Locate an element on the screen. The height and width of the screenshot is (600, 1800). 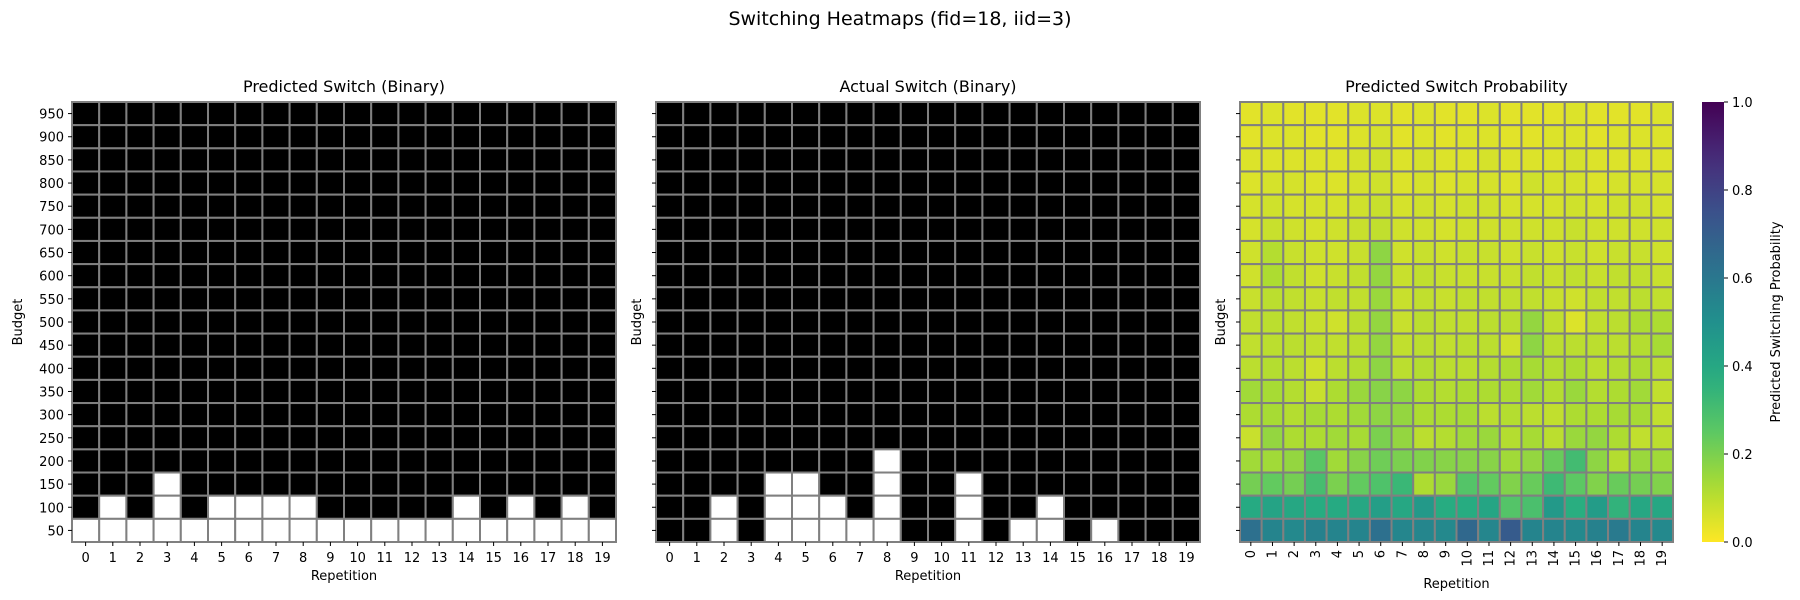
panel2-x-tick-label: 8 is located at coordinates (887, 558).